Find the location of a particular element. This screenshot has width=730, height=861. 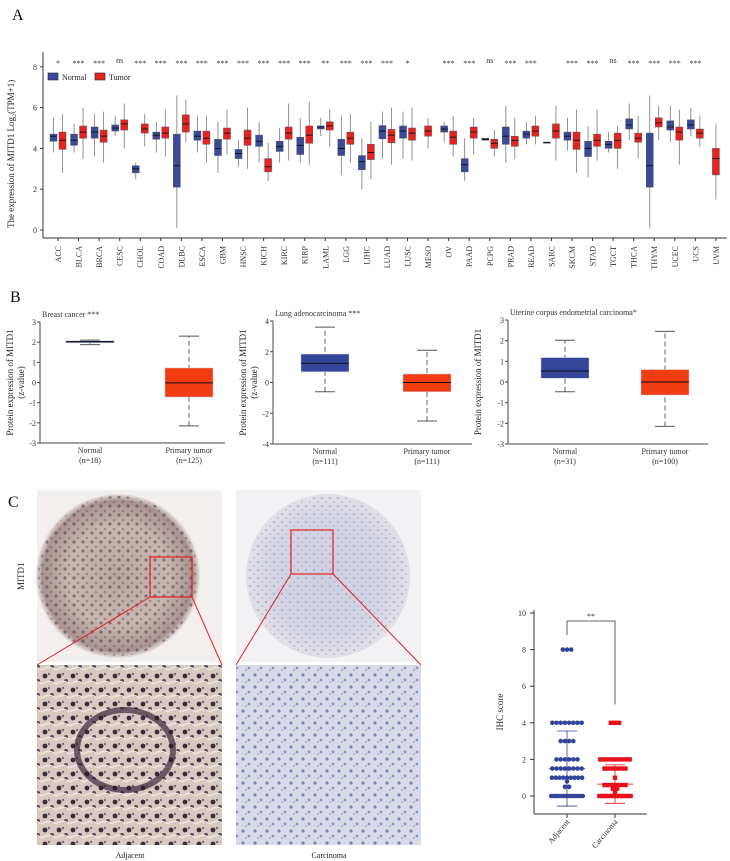

tumor-hnsc-box is located at coordinates (247, 137).